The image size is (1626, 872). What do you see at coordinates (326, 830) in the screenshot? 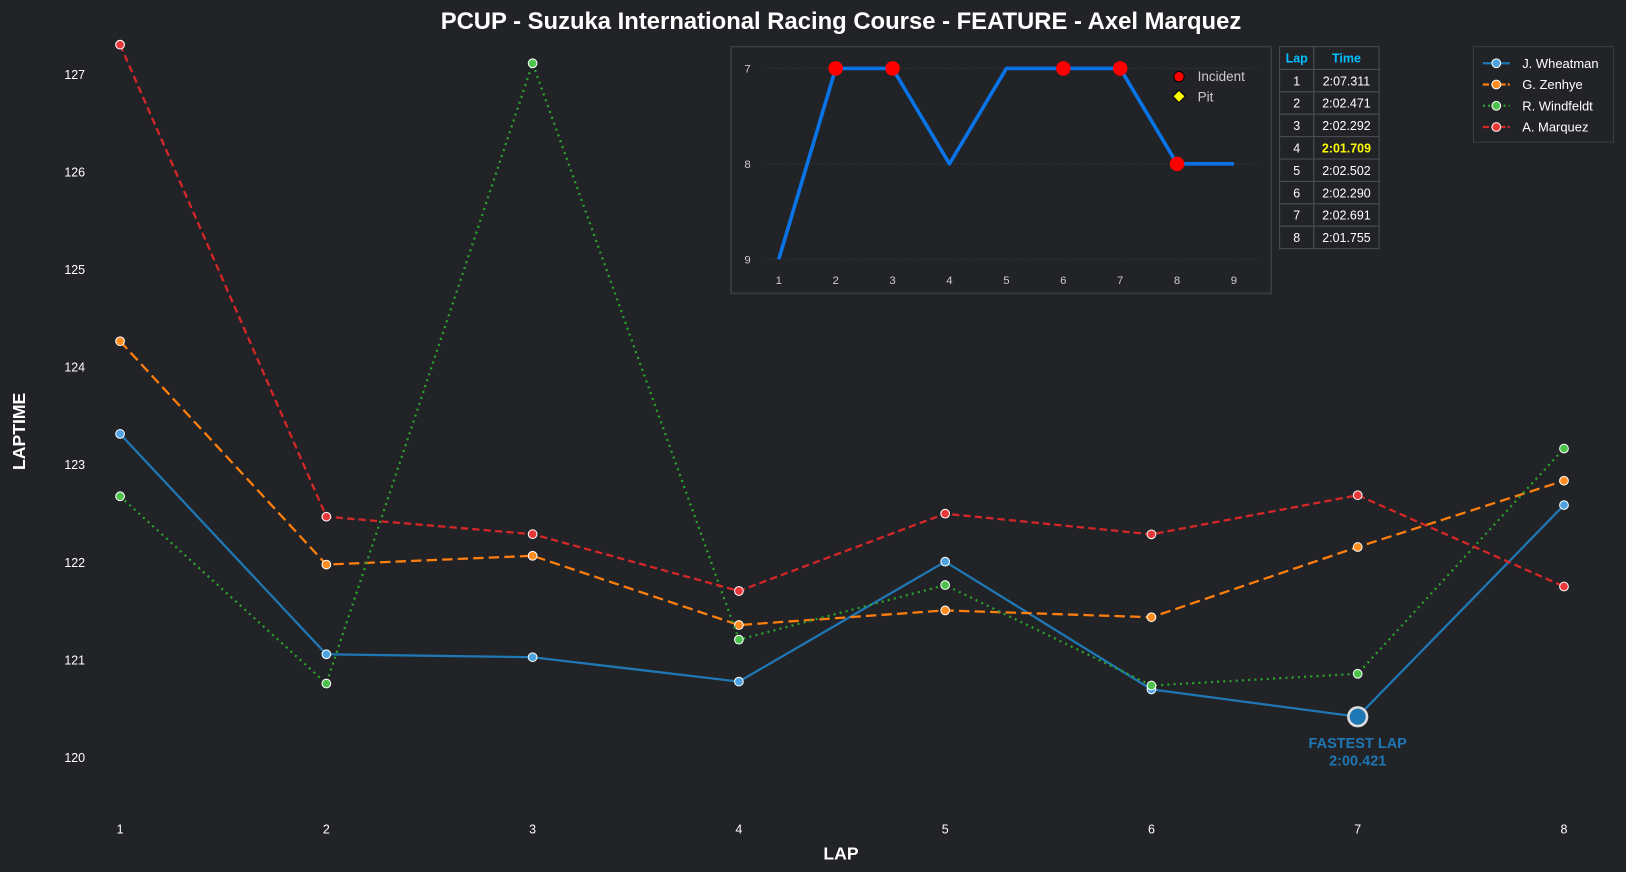
I see `x-tick-label: 2` at bounding box center [326, 830].